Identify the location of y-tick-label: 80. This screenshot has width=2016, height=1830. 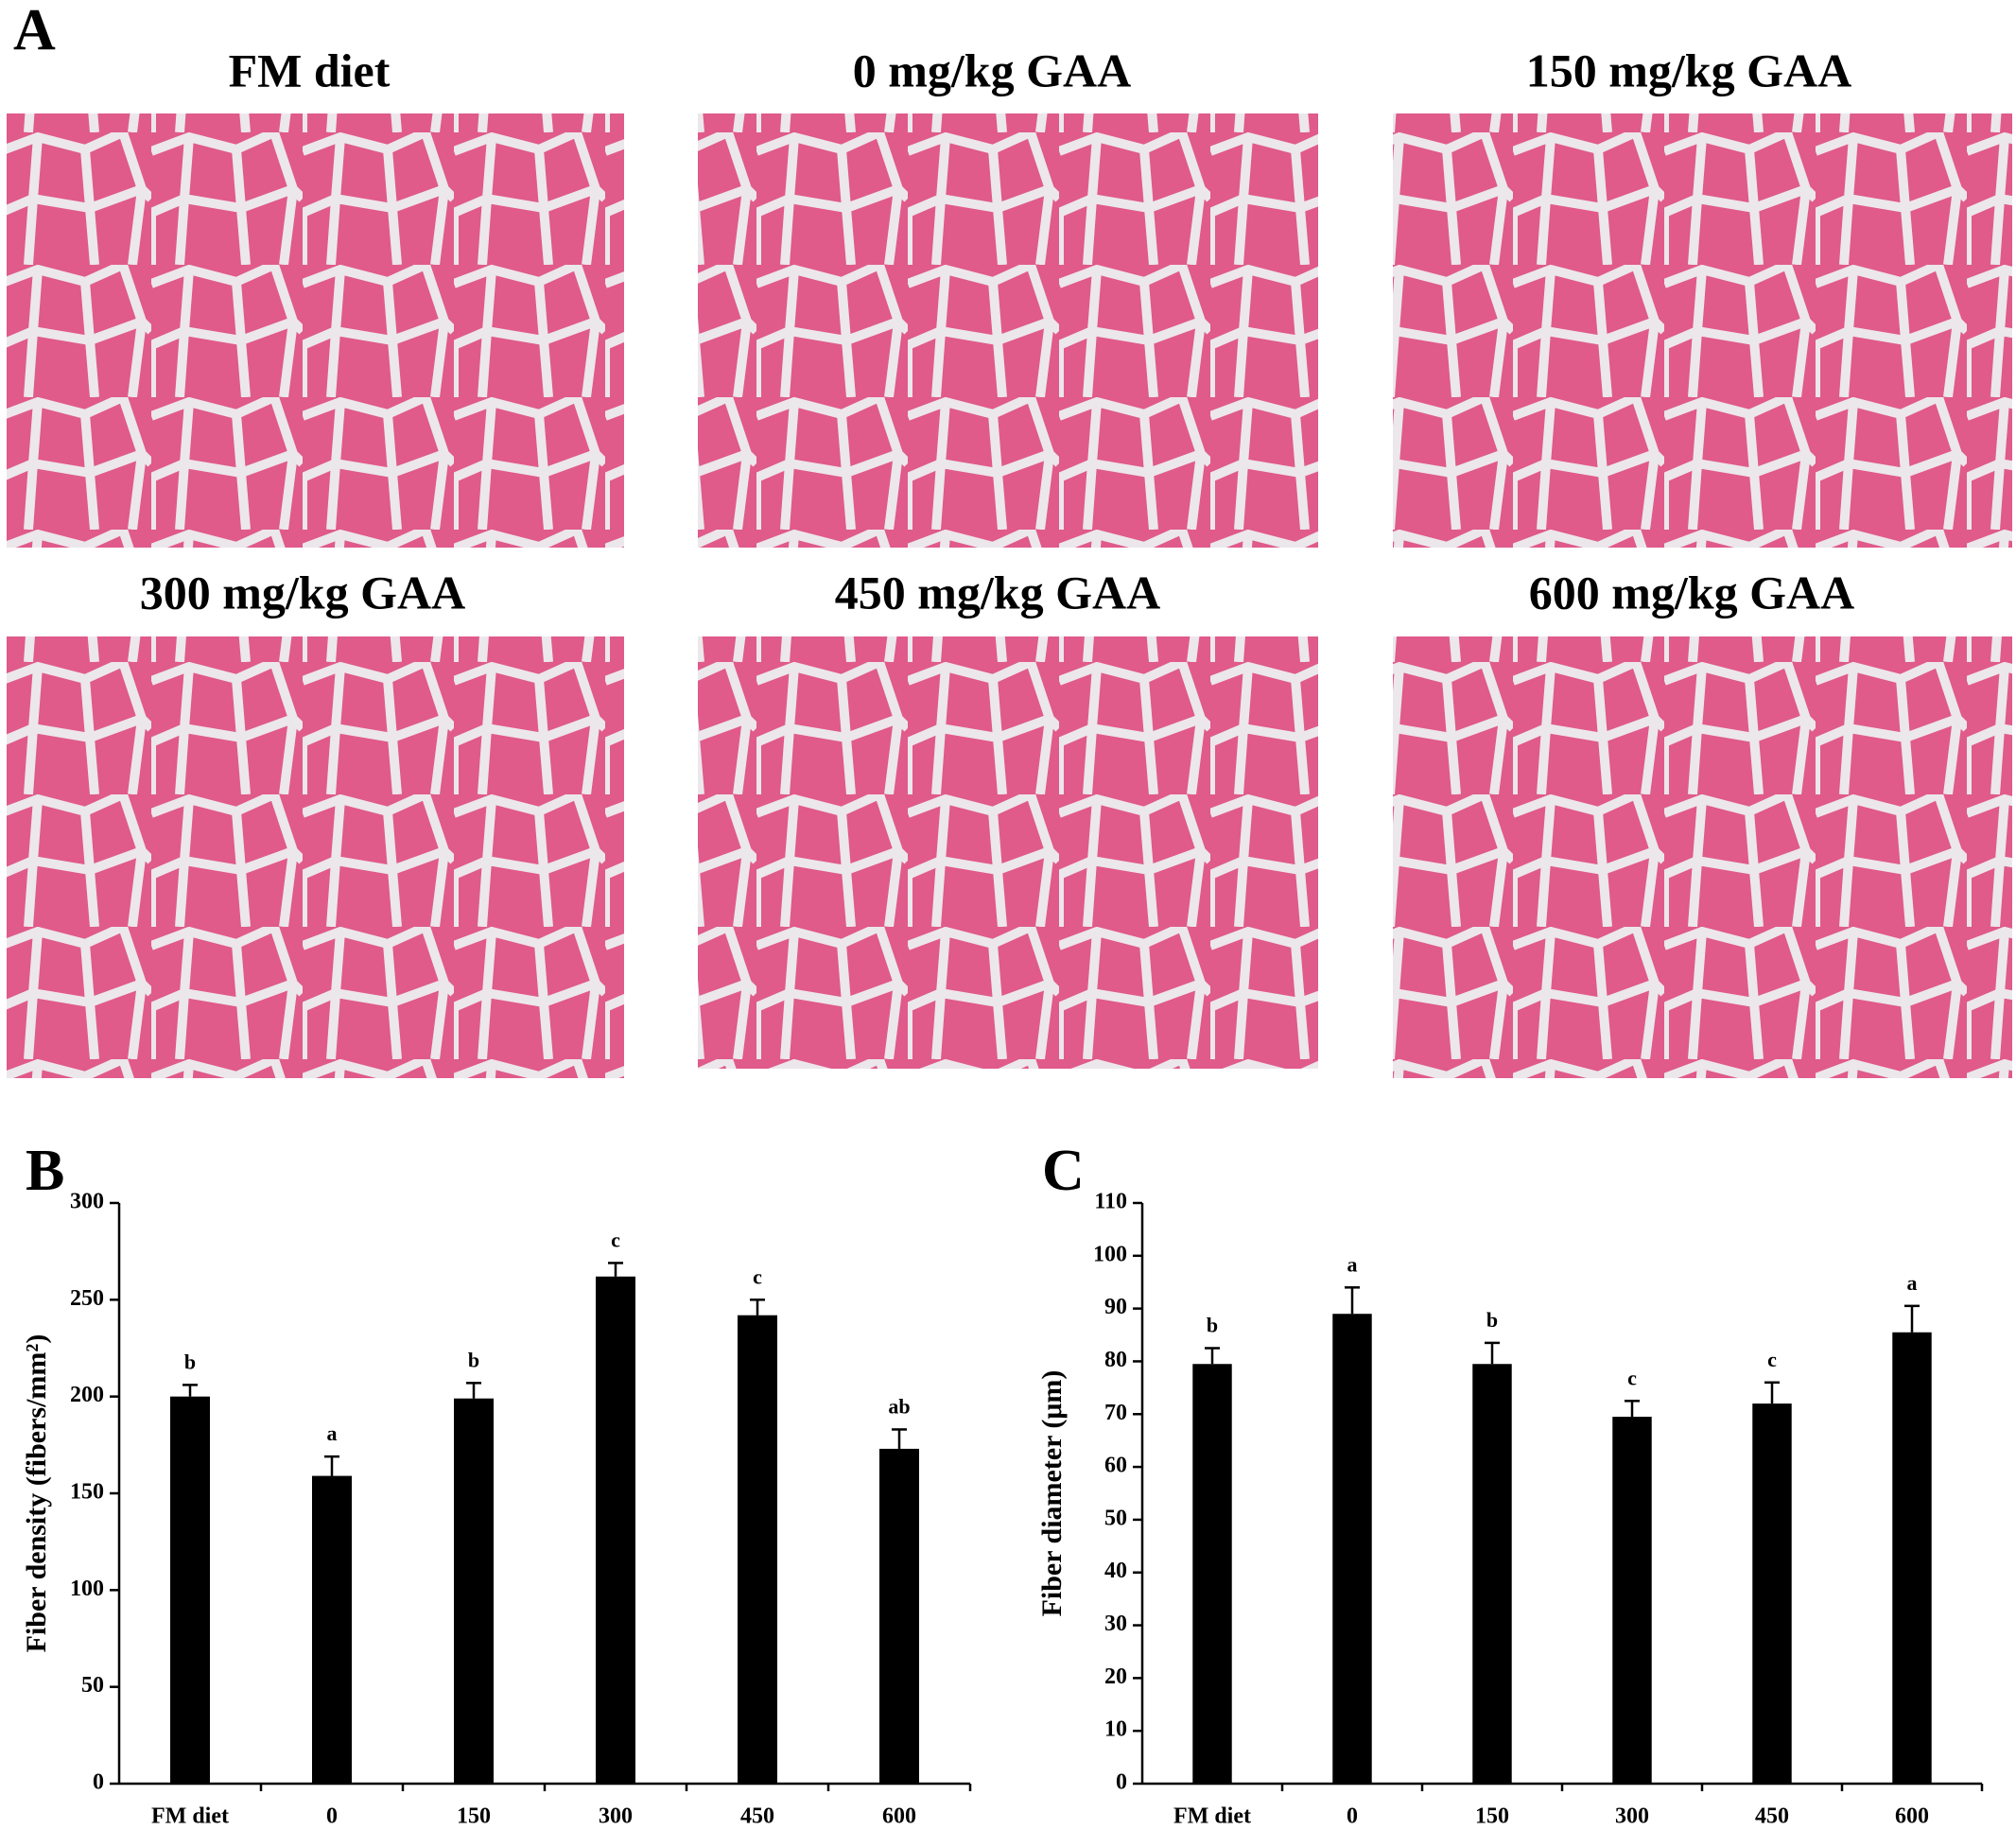
(1115, 1360).